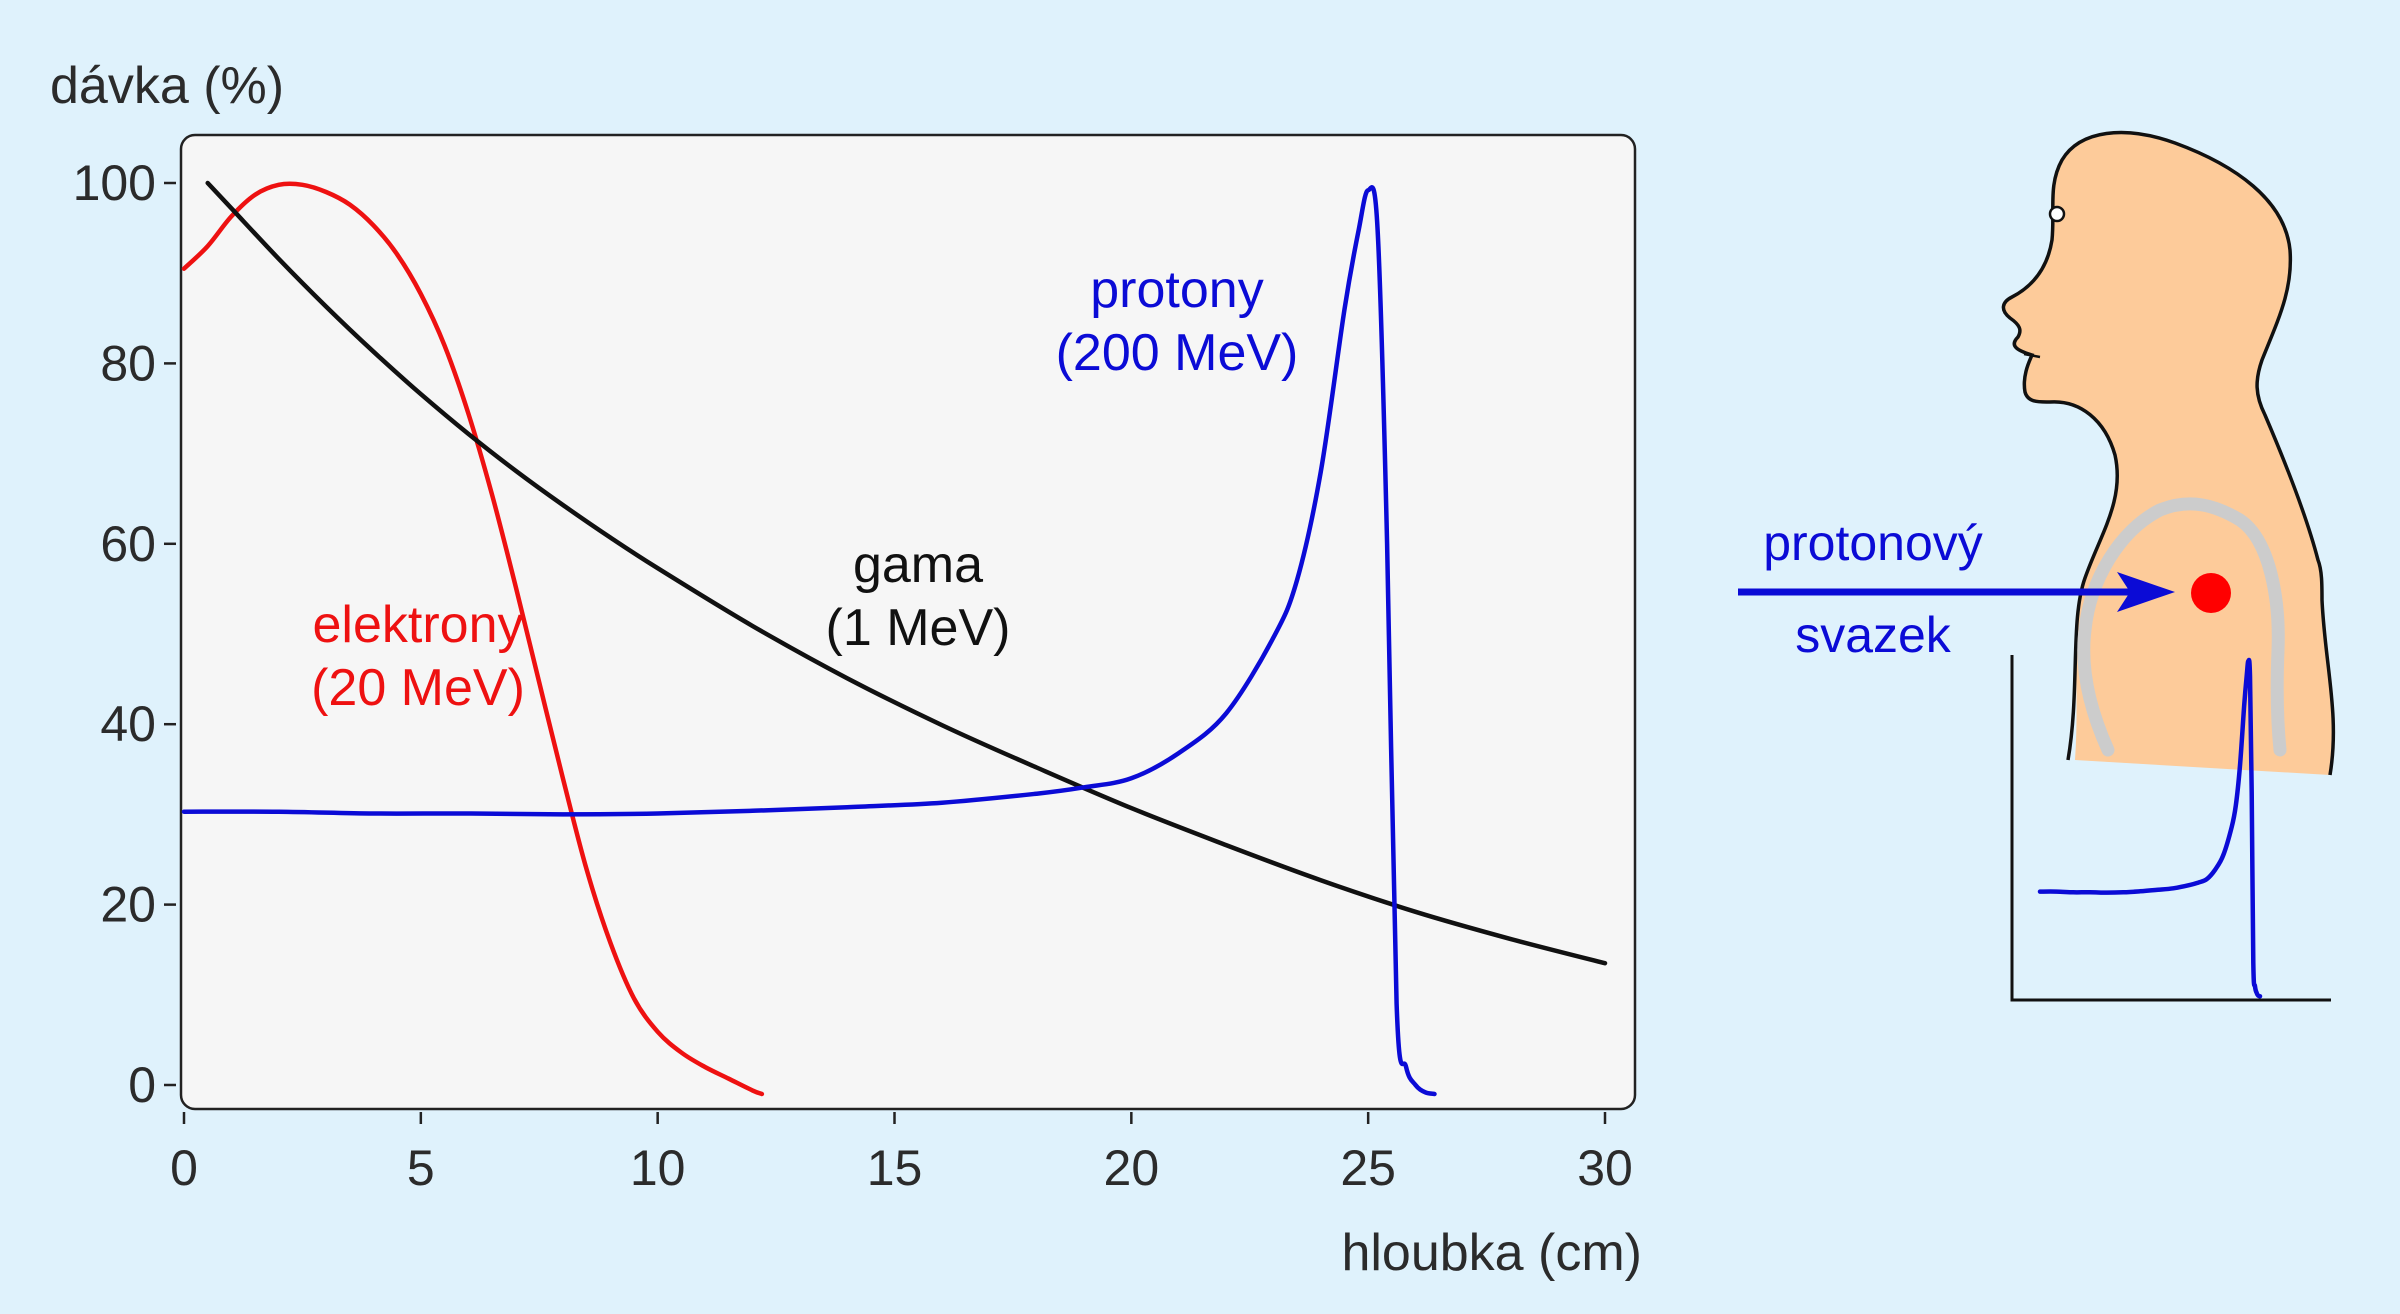 This screenshot has width=2400, height=1314. What do you see at coordinates (142, 1085) in the screenshot?
I see `y-tick-label: 0` at bounding box center [142, 1085].